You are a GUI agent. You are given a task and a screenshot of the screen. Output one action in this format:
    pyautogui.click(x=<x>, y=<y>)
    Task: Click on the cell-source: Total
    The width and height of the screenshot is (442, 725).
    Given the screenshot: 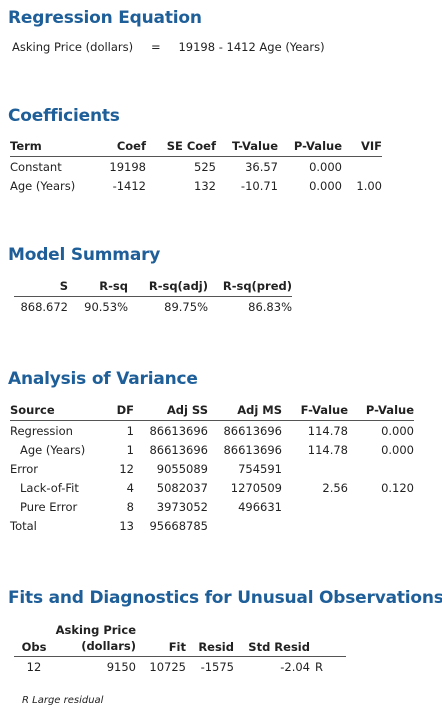 What is the action you would take?
    pyautogui.click(x=23, y=525)
    